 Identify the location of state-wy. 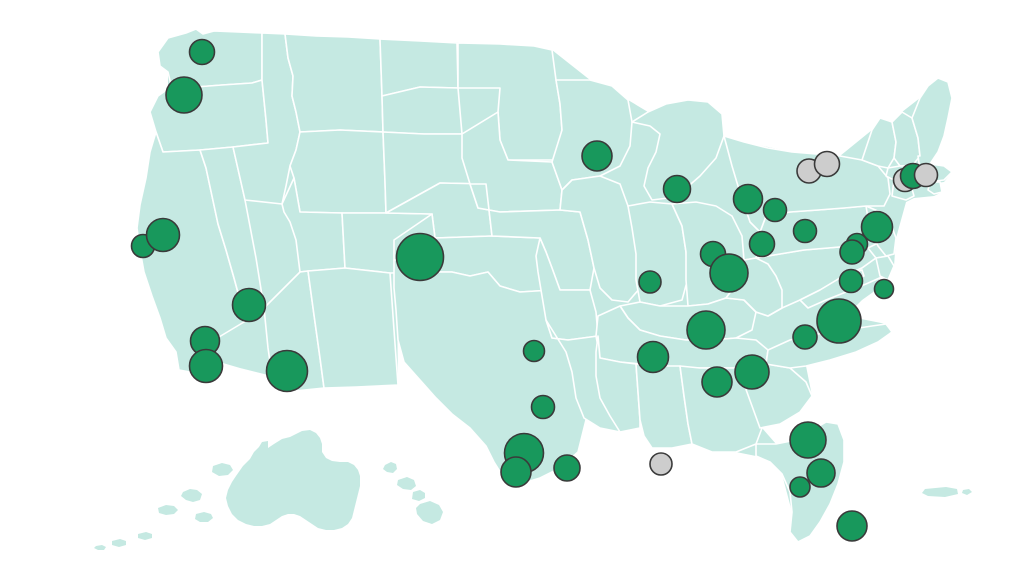
(338, 171).